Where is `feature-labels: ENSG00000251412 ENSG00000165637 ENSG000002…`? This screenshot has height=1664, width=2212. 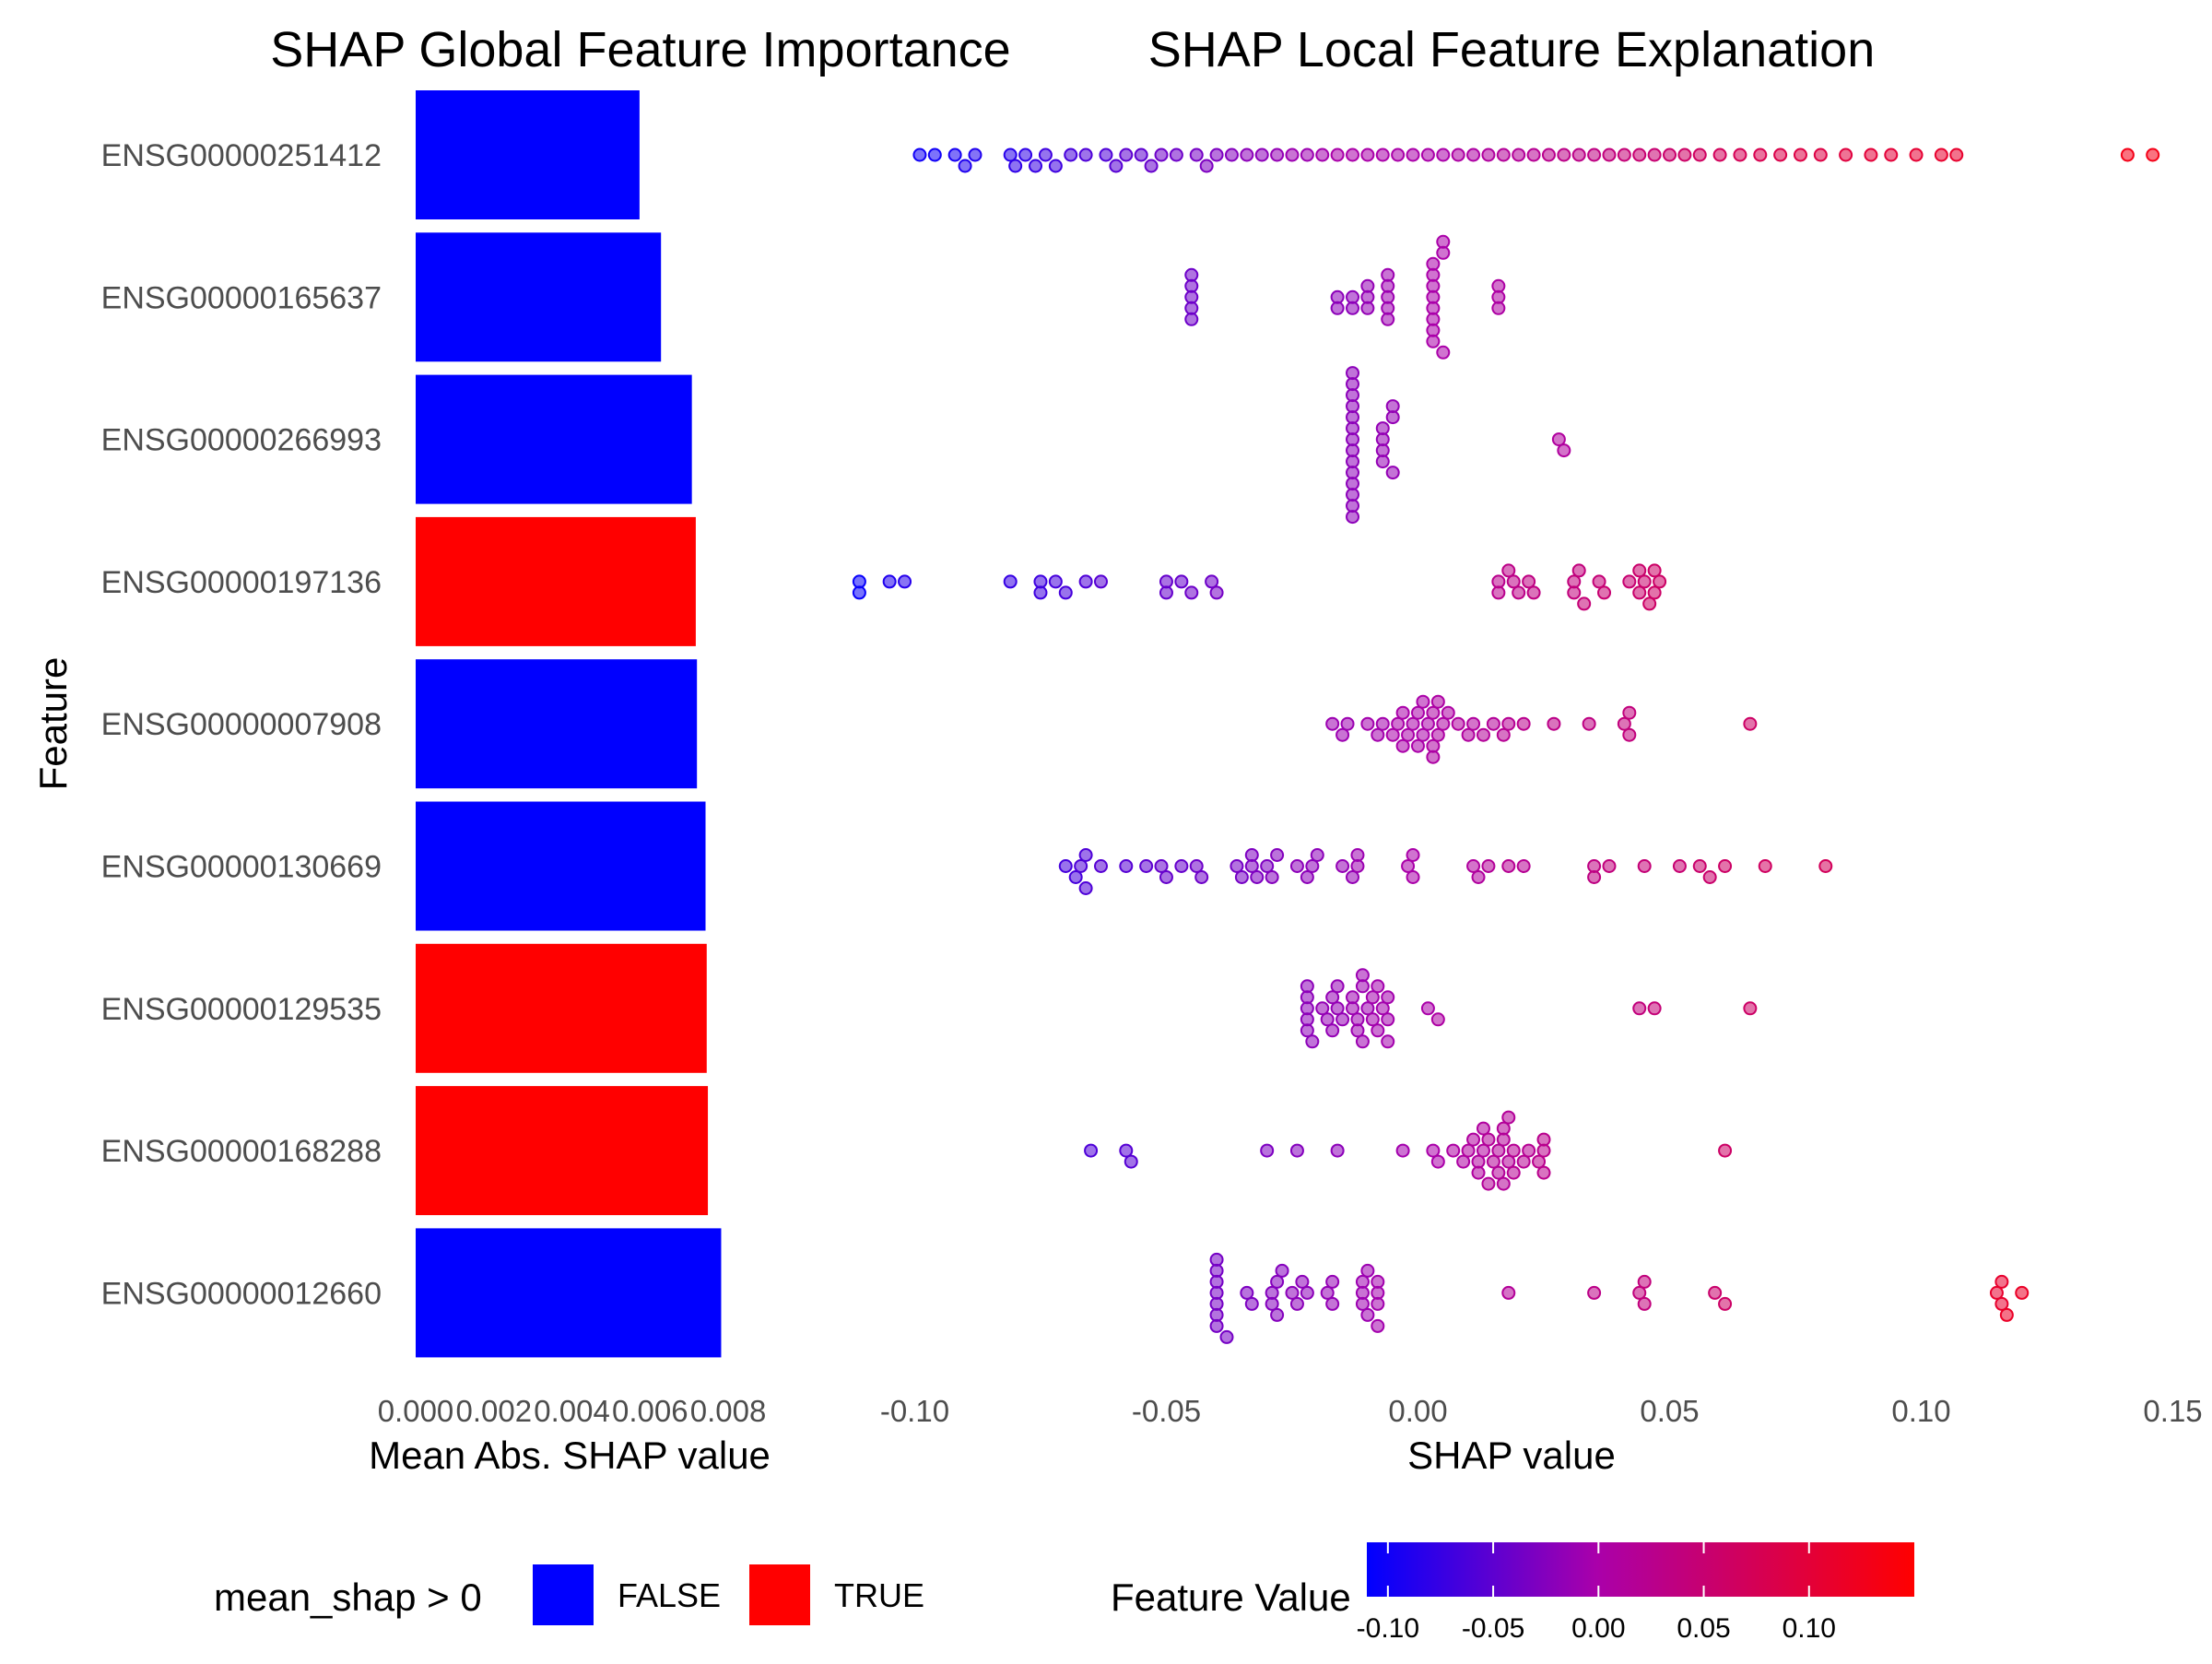
feature-labels: ENSG00000251412 ENSG00000165637 ENSG000002… is located at coordinates (241, 724).